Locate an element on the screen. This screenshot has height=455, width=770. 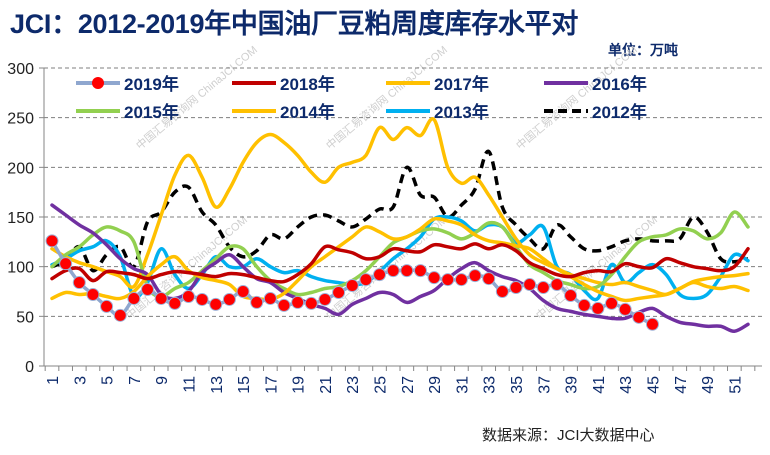
x-tick-label: 33 is located at coordinates (490, 385).